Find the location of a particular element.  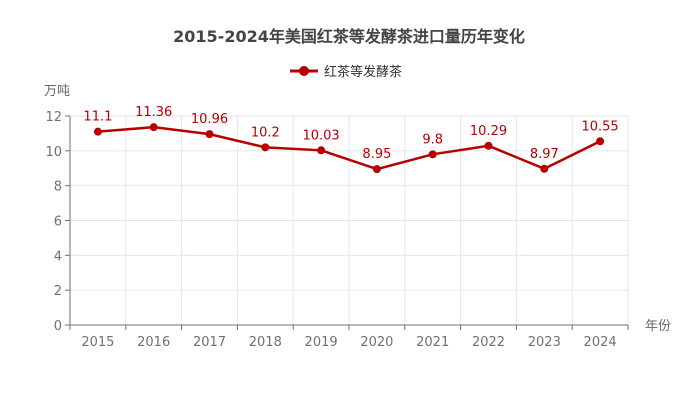

y-tick-label: 0 is located at coordinates (58, 326).